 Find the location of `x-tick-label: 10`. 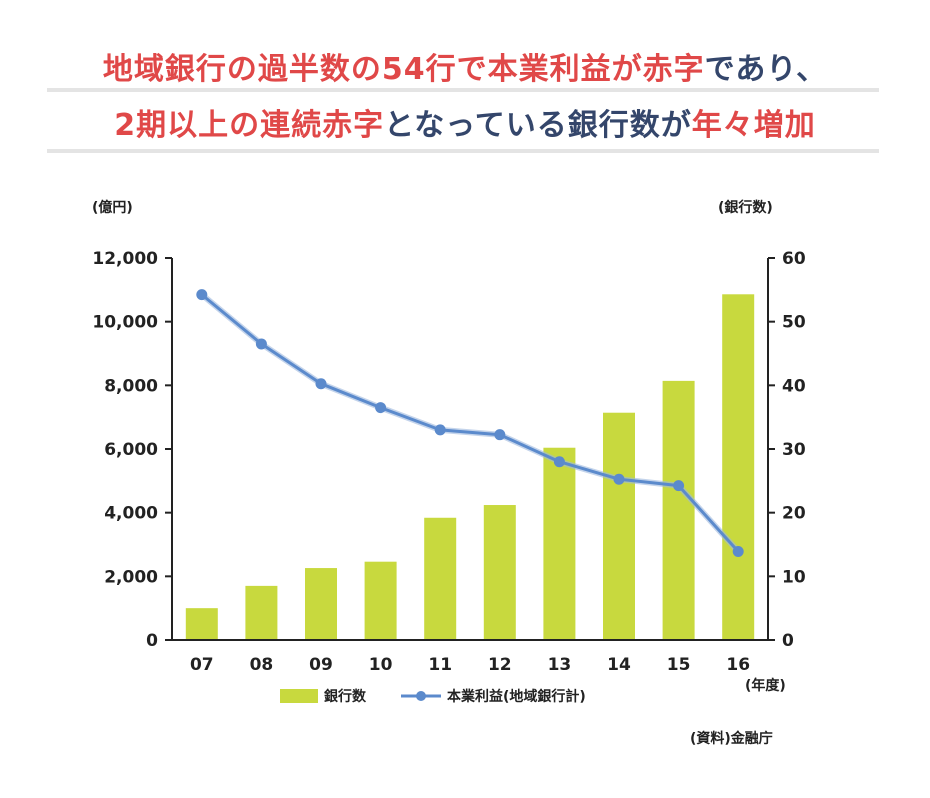

x-tick-label: 10 is located at coordinates (381, 665).